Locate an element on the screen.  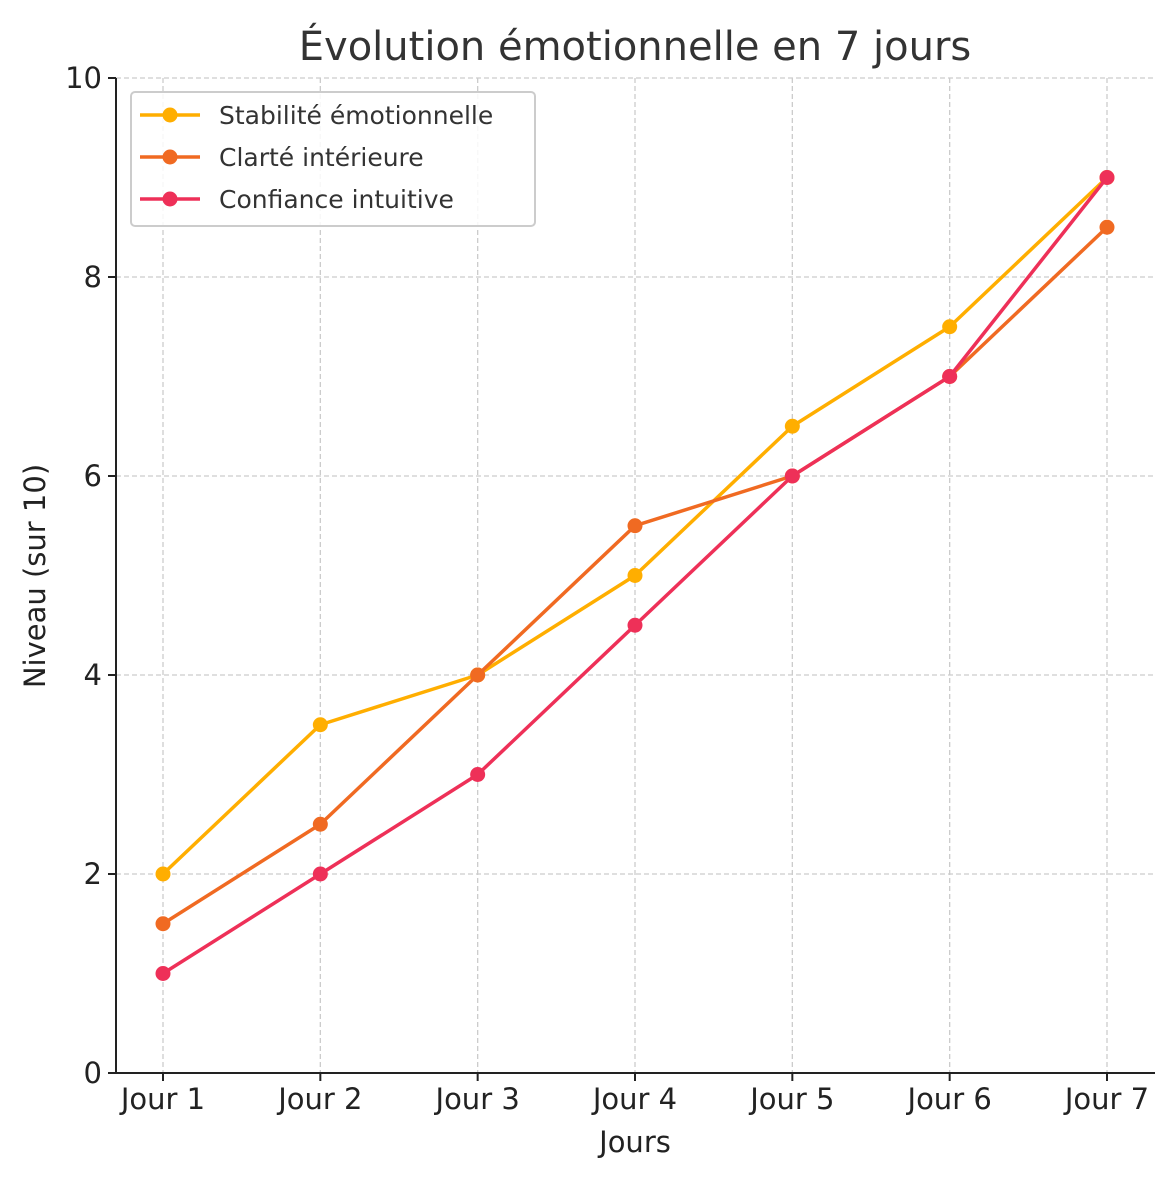
x-tick-label: Jour 4 is located at coordinates (634, 1099).